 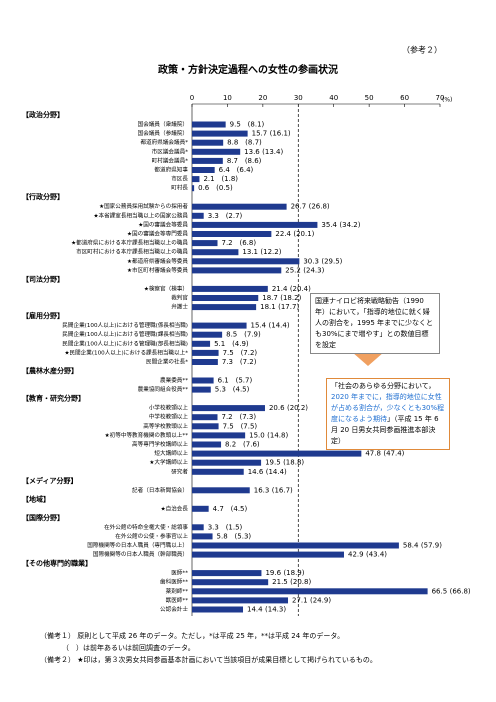 I want to click on category-label: ★検察官（検事）, so click(x=166, y=288).